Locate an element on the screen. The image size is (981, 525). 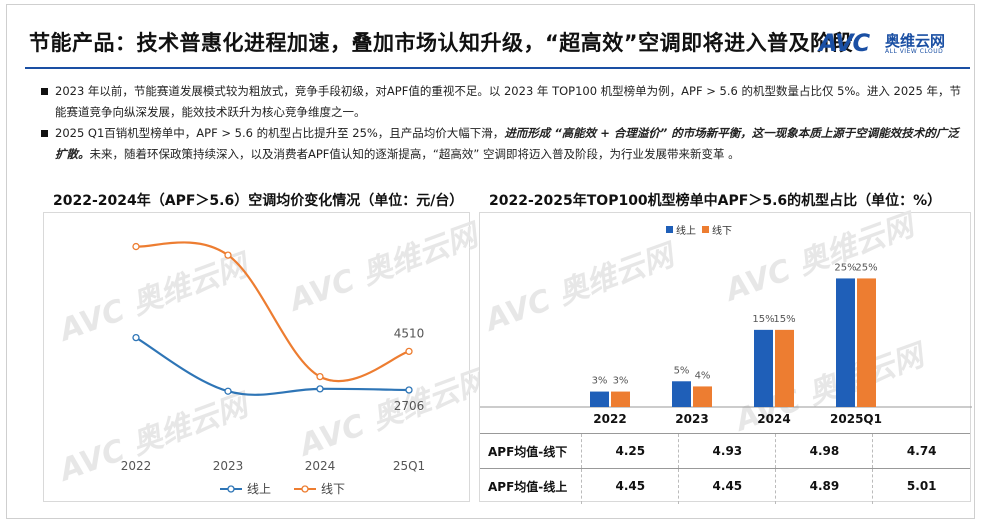
row-label: APF均值-线下 is located at coordinates (531, 451).